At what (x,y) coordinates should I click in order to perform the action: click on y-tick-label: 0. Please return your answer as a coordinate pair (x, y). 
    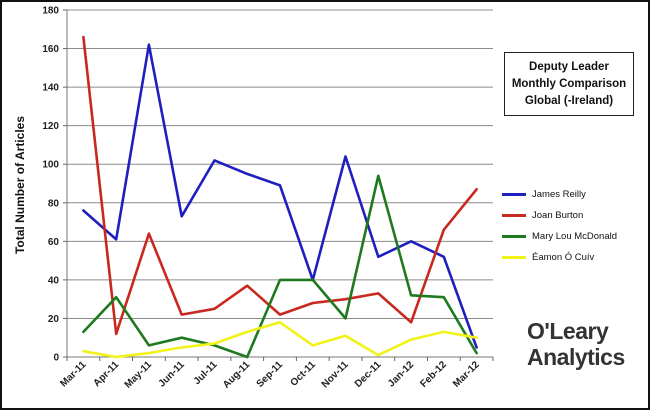
    Looking at the image, I should click on (56, 358).